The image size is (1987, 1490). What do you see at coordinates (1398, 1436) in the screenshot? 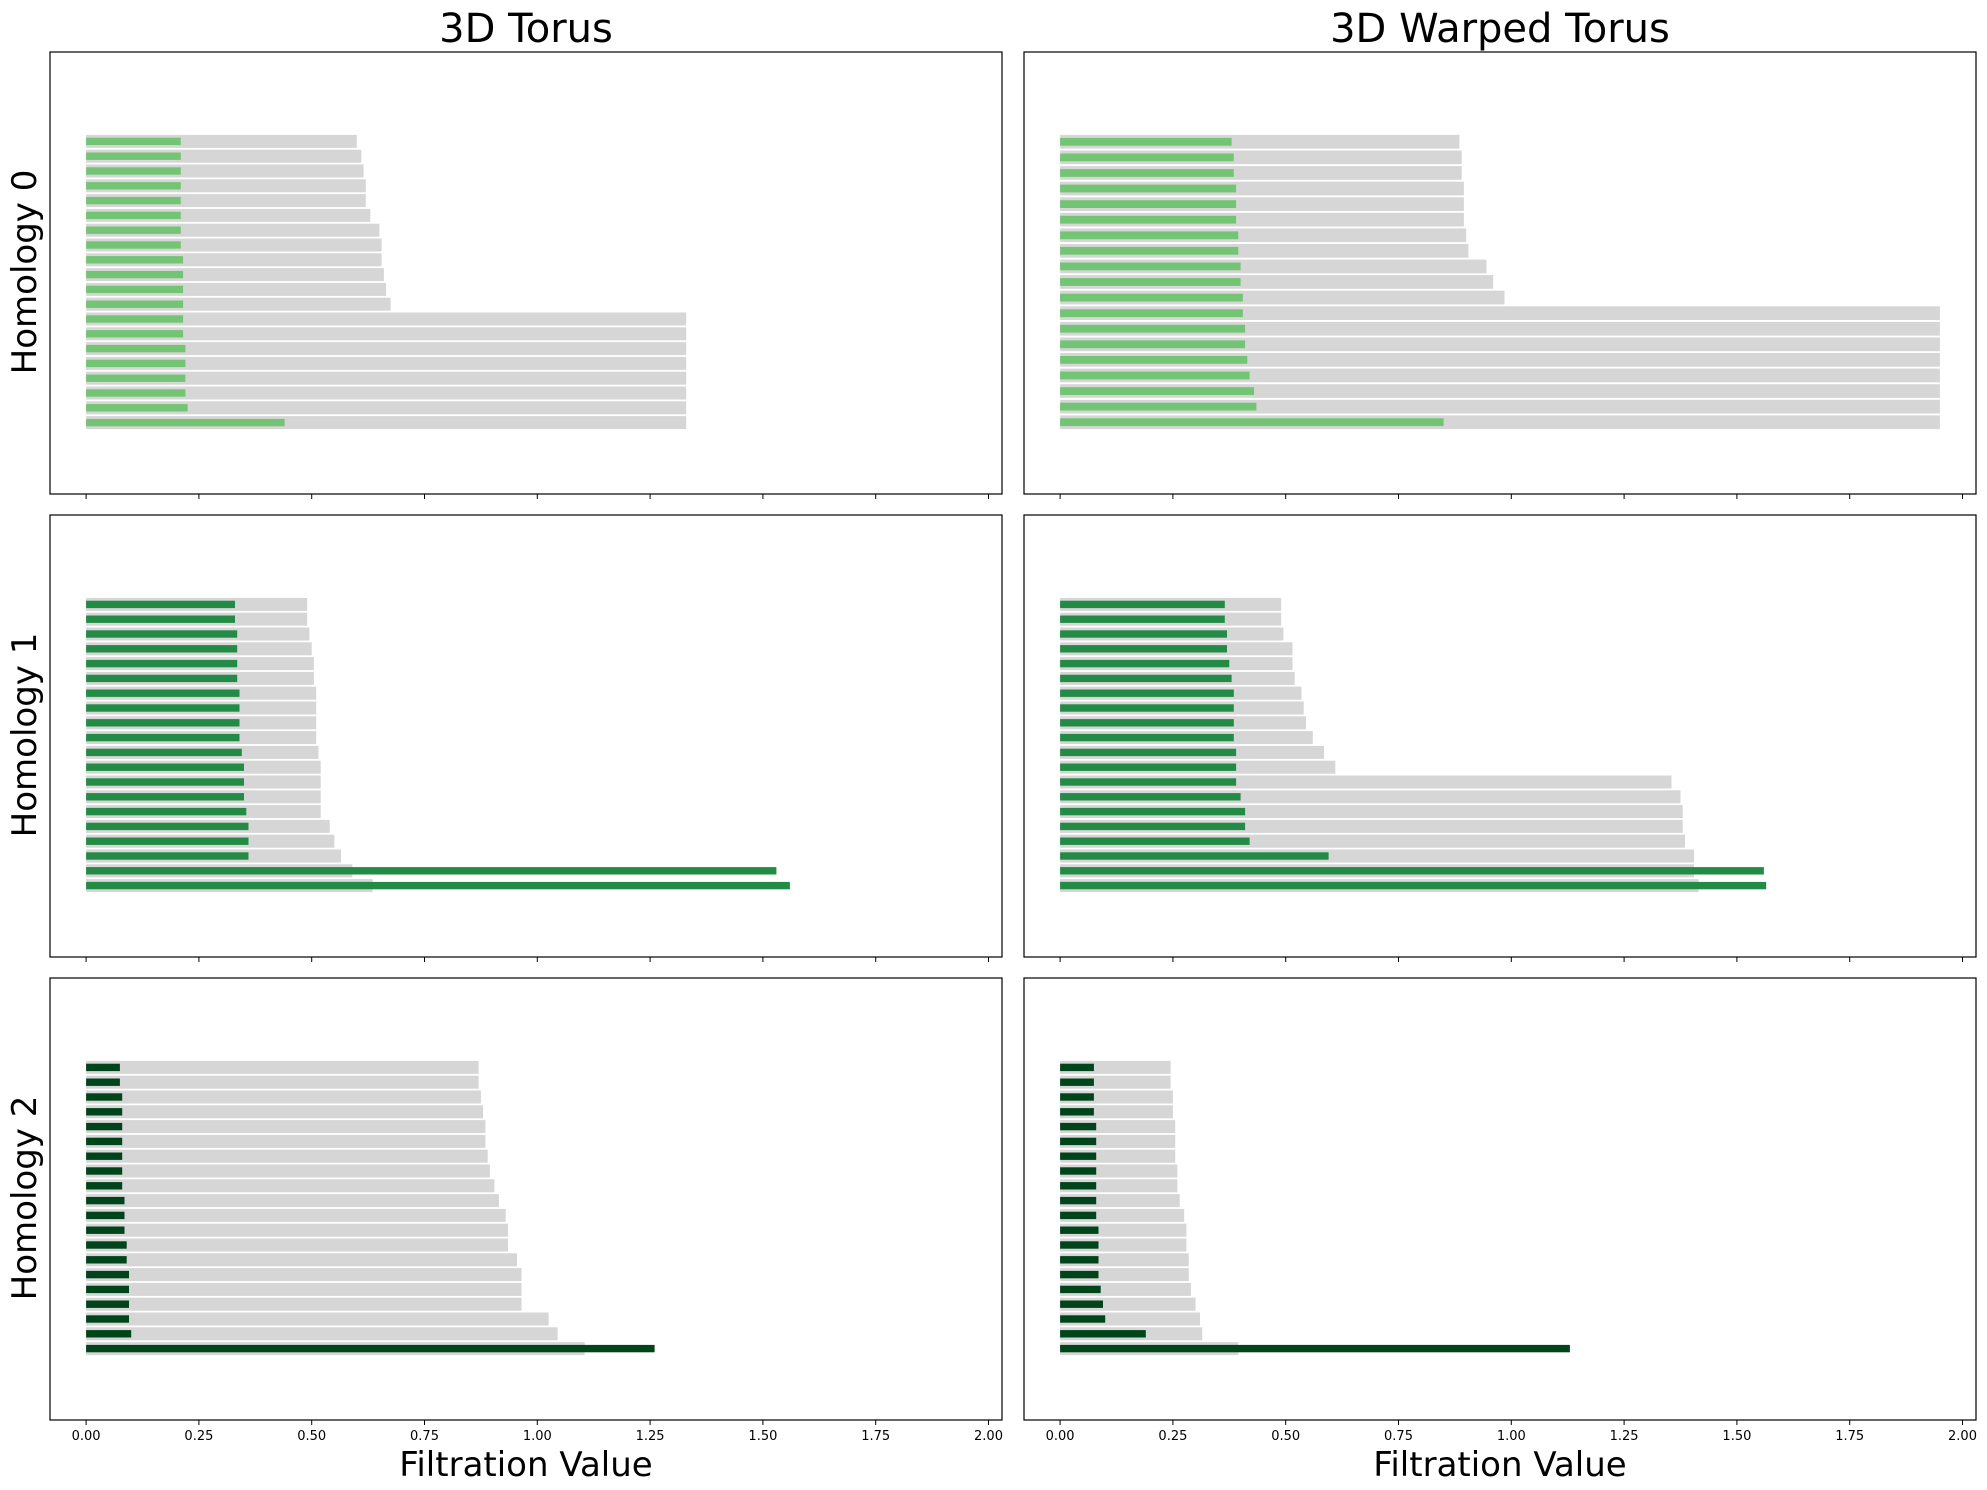
I see `x-tick-label: 0.75` at bounding box center [1398, 1436].